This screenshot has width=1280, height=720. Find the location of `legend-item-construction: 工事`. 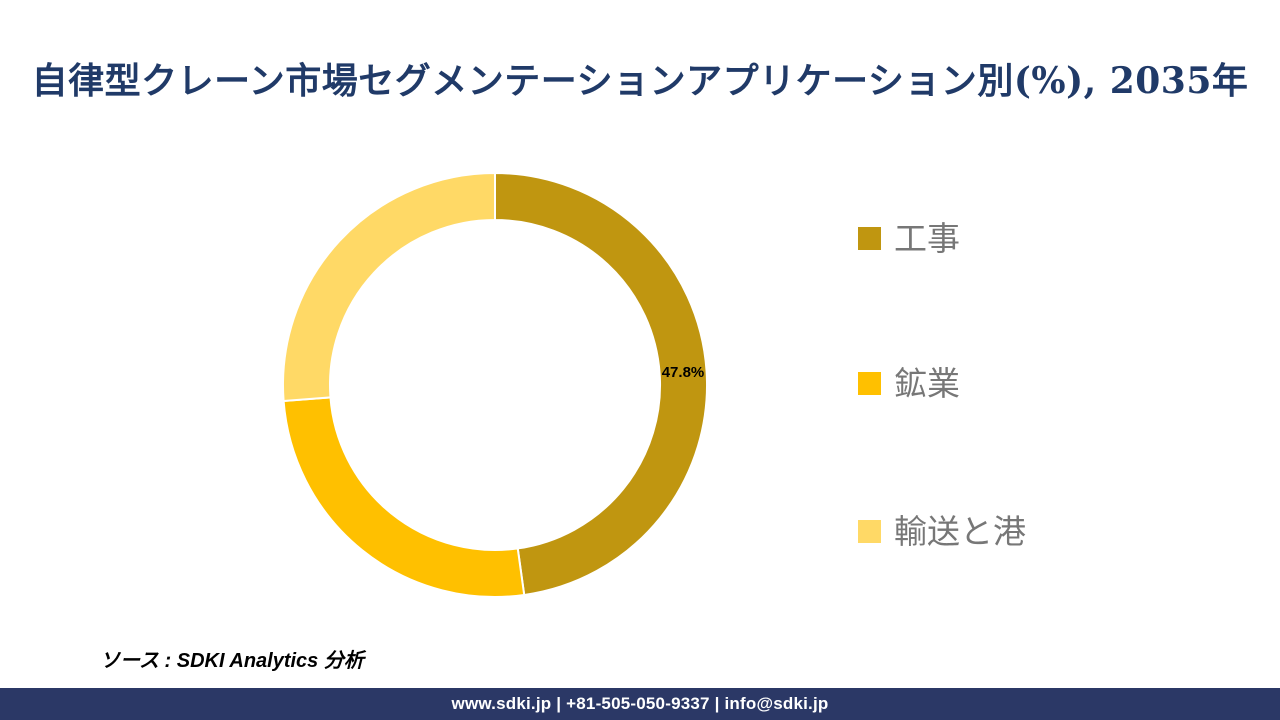

legend-item-construction: 工事 is located at coordinates (909, 238).